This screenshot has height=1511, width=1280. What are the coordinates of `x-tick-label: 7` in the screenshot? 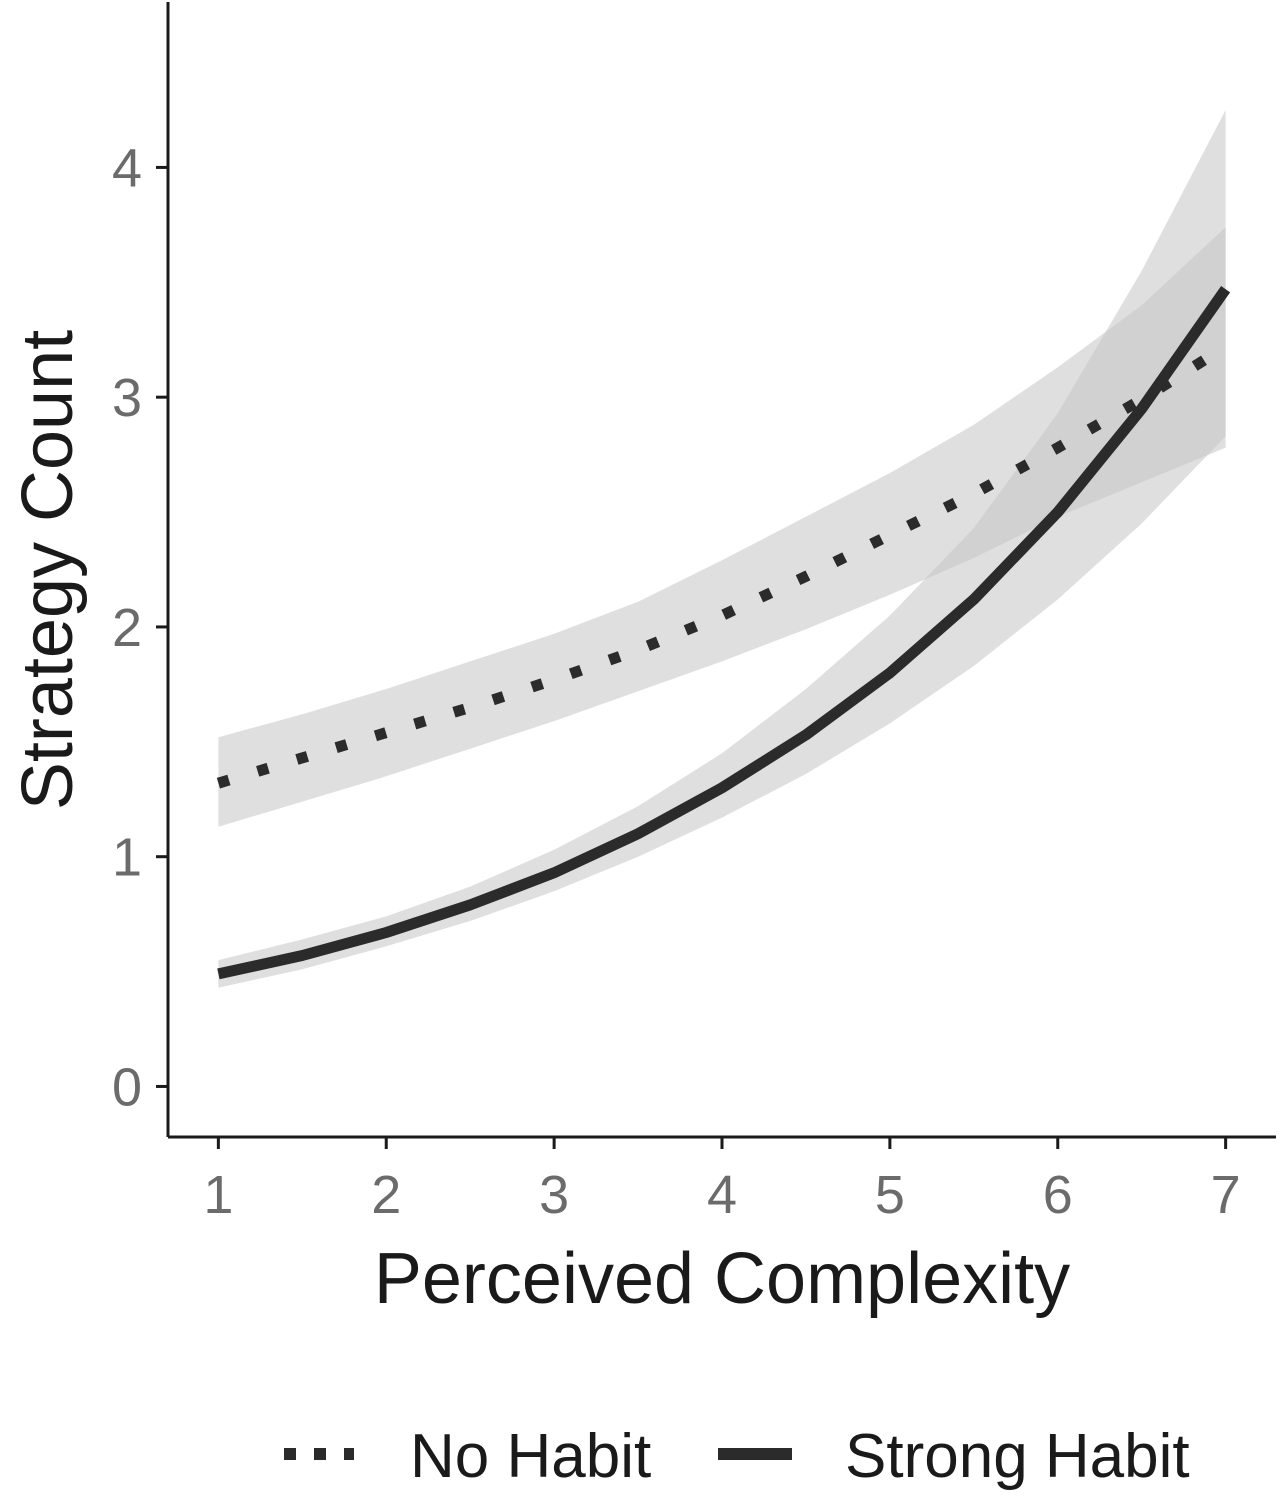 It's located at (1226, 1195).